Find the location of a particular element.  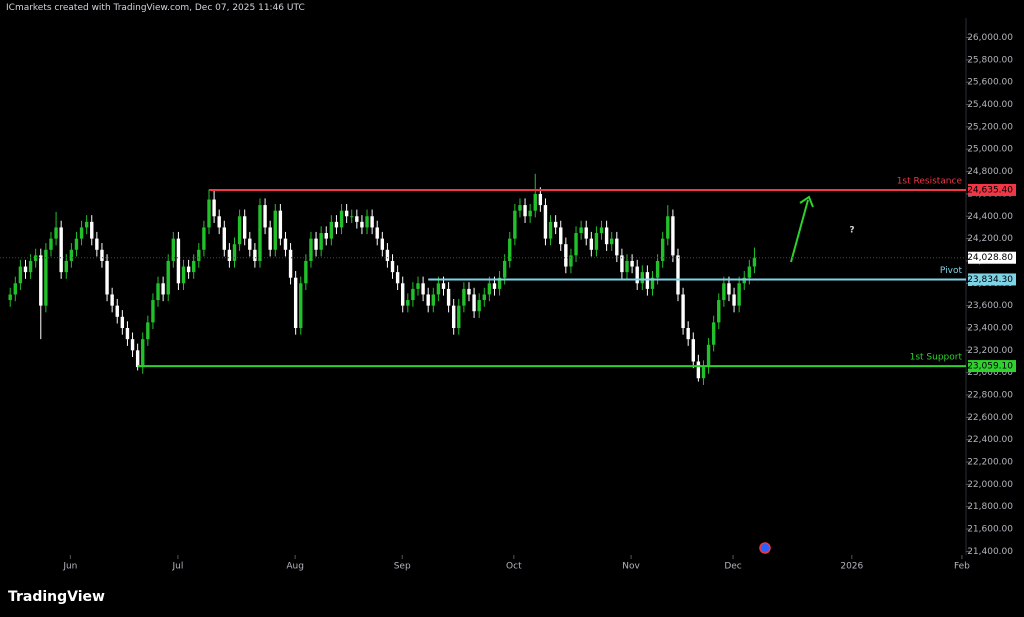

last-price-box is located at coordinates (992, 257).